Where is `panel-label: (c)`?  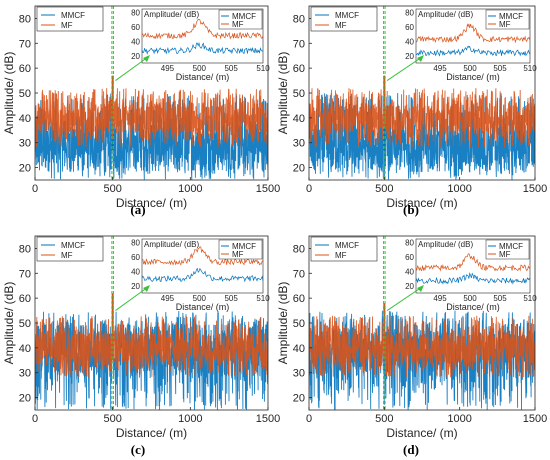
panel-label: (c) is located at coordinates (138, 449).